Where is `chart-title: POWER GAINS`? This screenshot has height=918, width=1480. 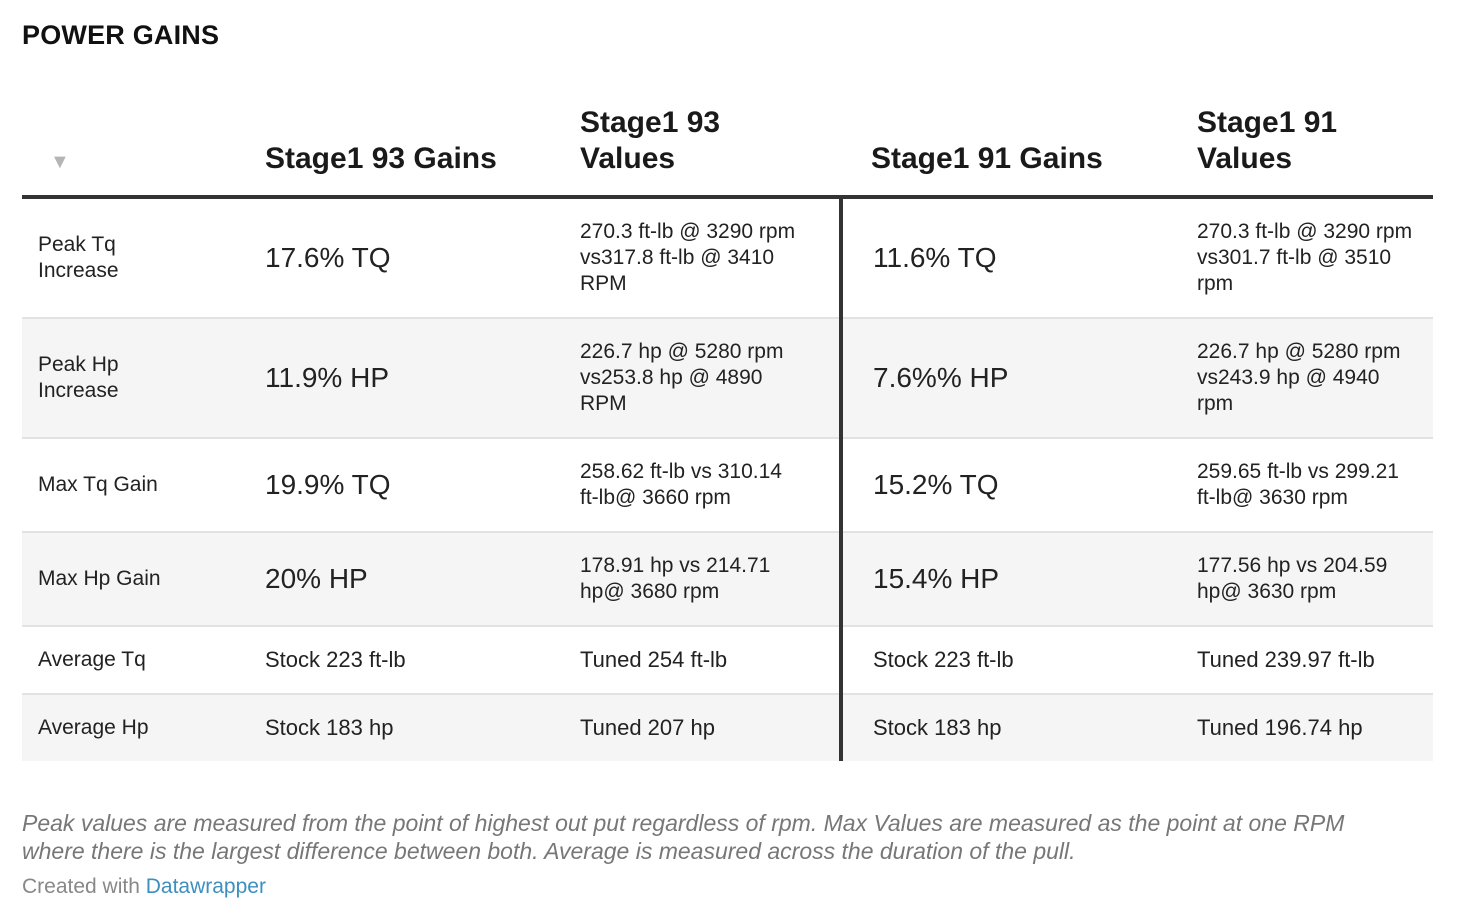 chart-title: POWER GAINS is located at coordinates (121, 35).